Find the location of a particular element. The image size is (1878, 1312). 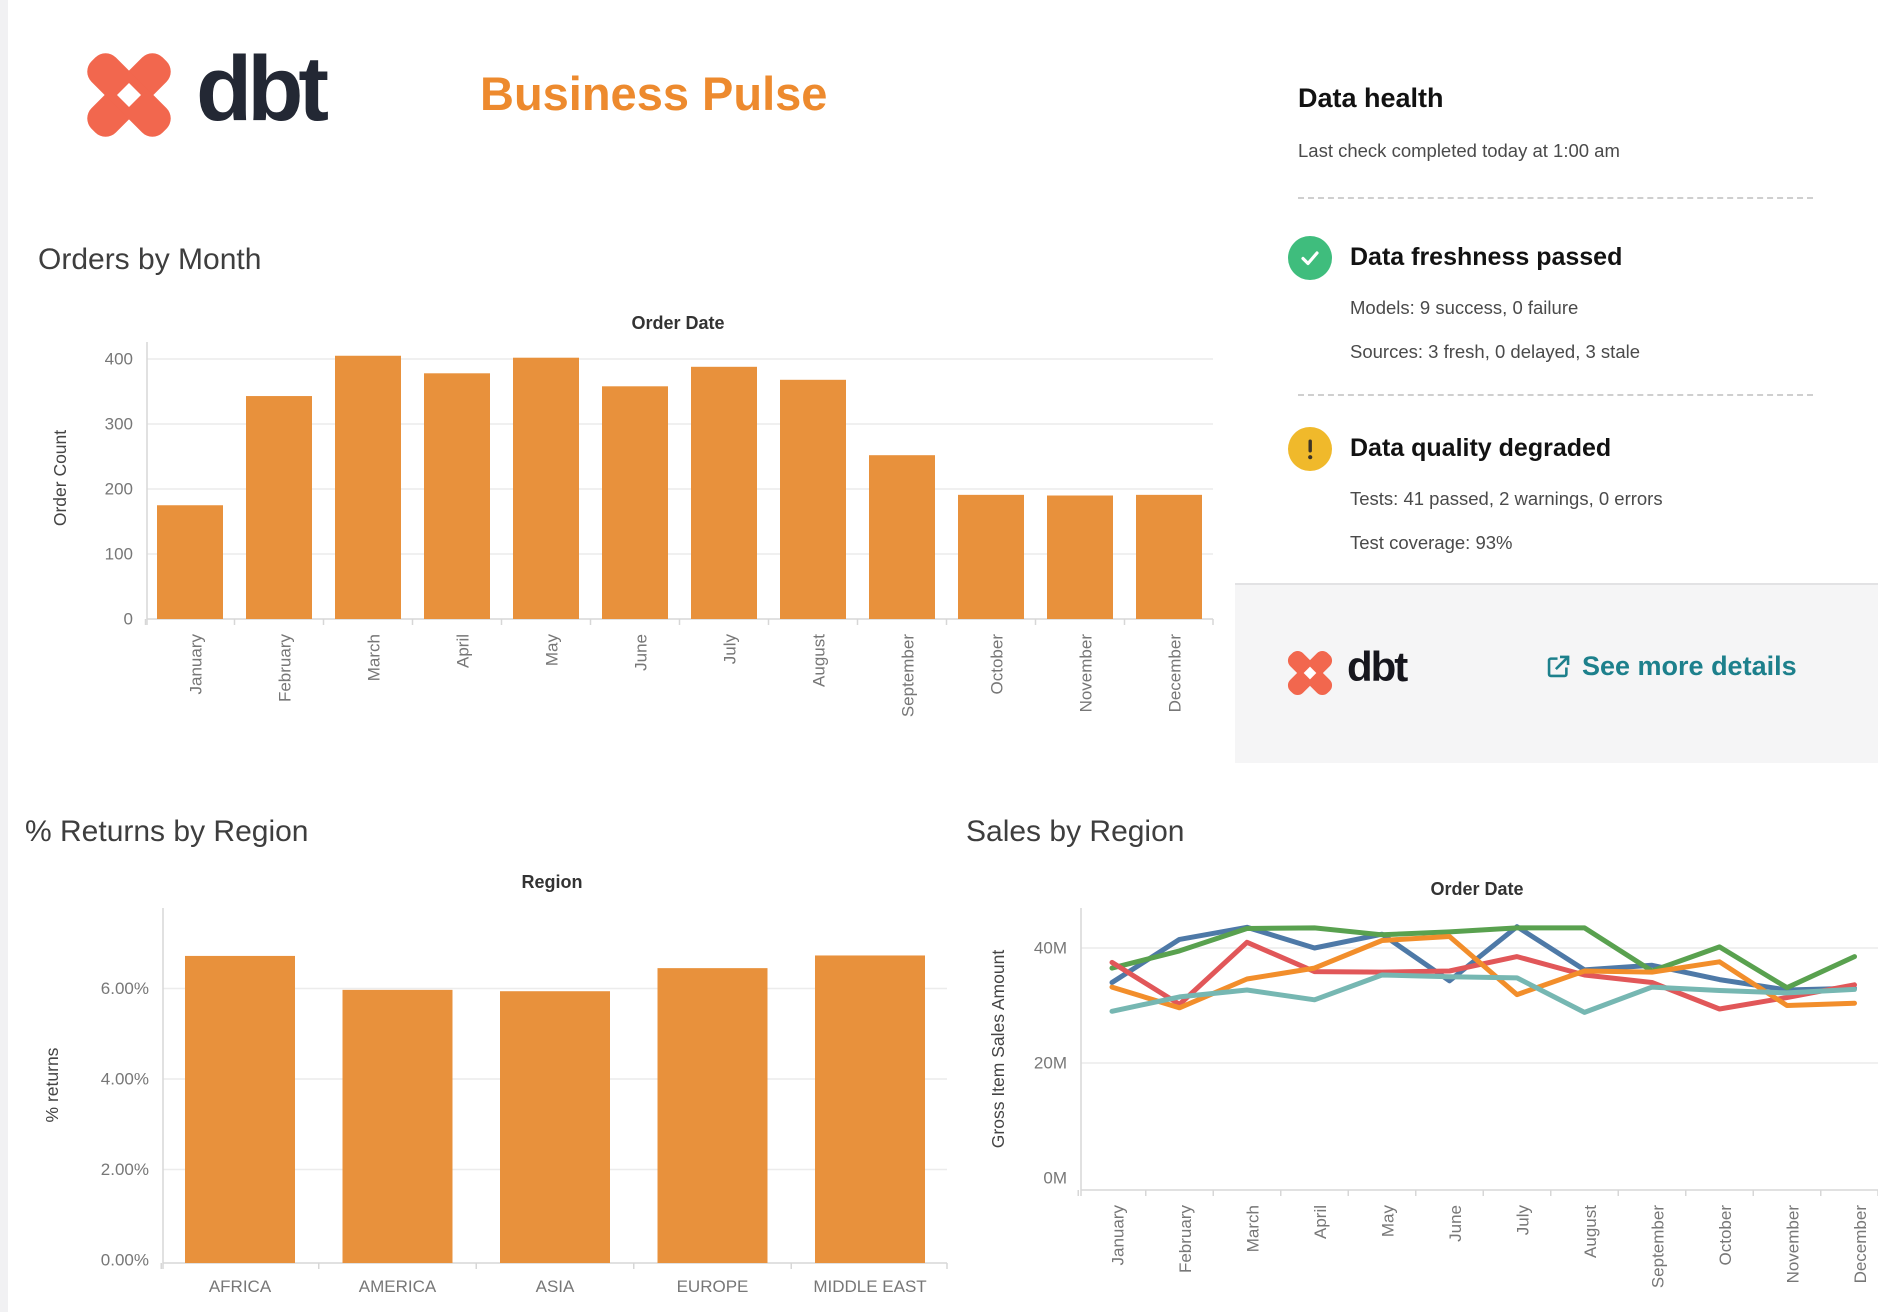

line-series-blue is located at coordinates (1483, 958).